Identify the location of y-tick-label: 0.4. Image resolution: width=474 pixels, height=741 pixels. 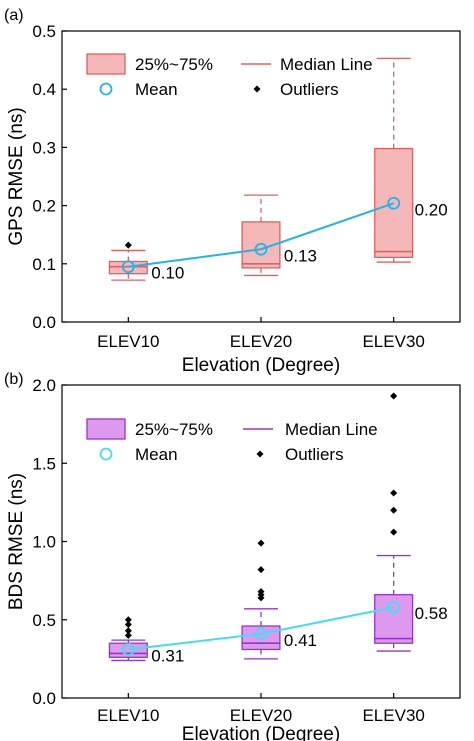
(44, 89).